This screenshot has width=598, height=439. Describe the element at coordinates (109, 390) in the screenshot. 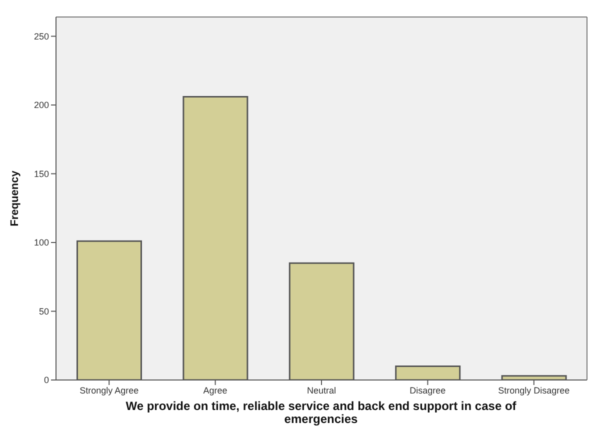

I see `x-tick-label: Strongly Agree` at that location.